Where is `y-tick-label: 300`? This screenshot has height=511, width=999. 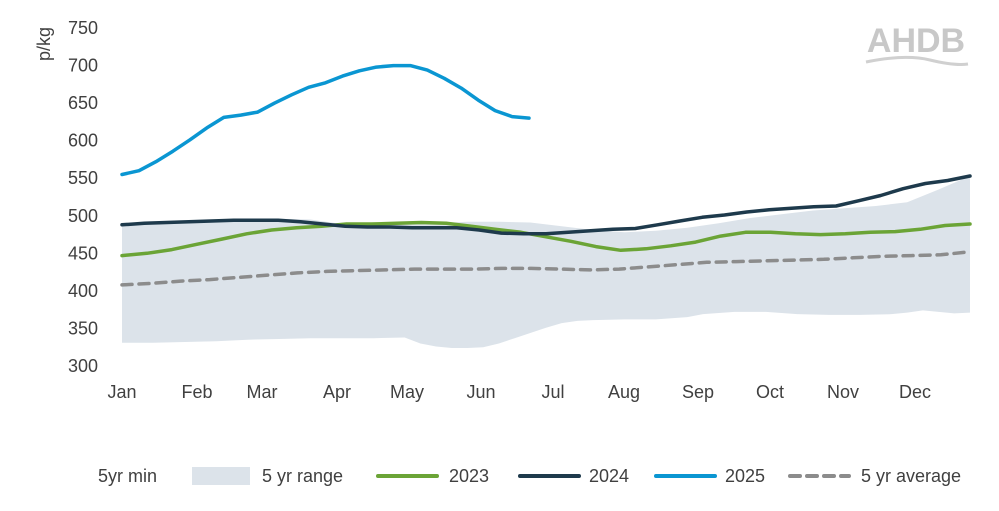 y-tick-label: 300 is located at coordinates (83, 366).